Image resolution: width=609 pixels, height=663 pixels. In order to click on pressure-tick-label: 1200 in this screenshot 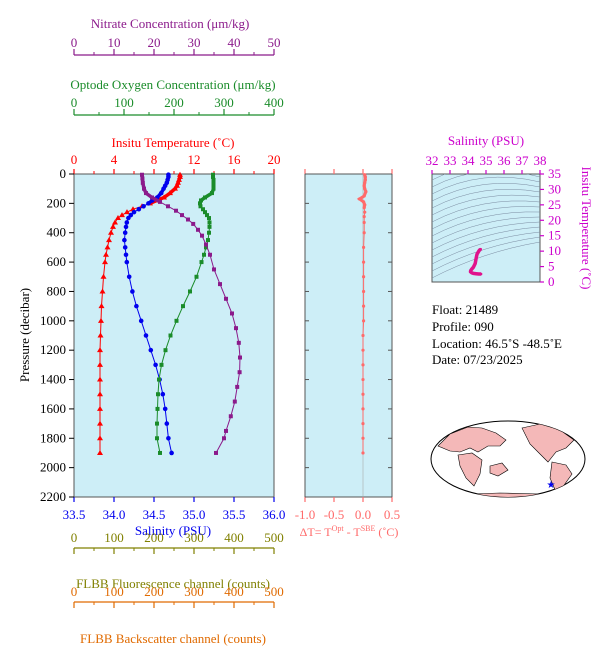, I will do `click(53, 349)`.